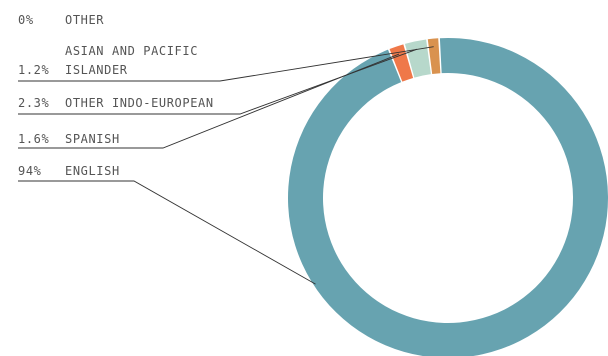 The width and height of the screenshot is (608, 356). I want to click on leader-line-asian-and-pacific-islander, so click(226, 64).